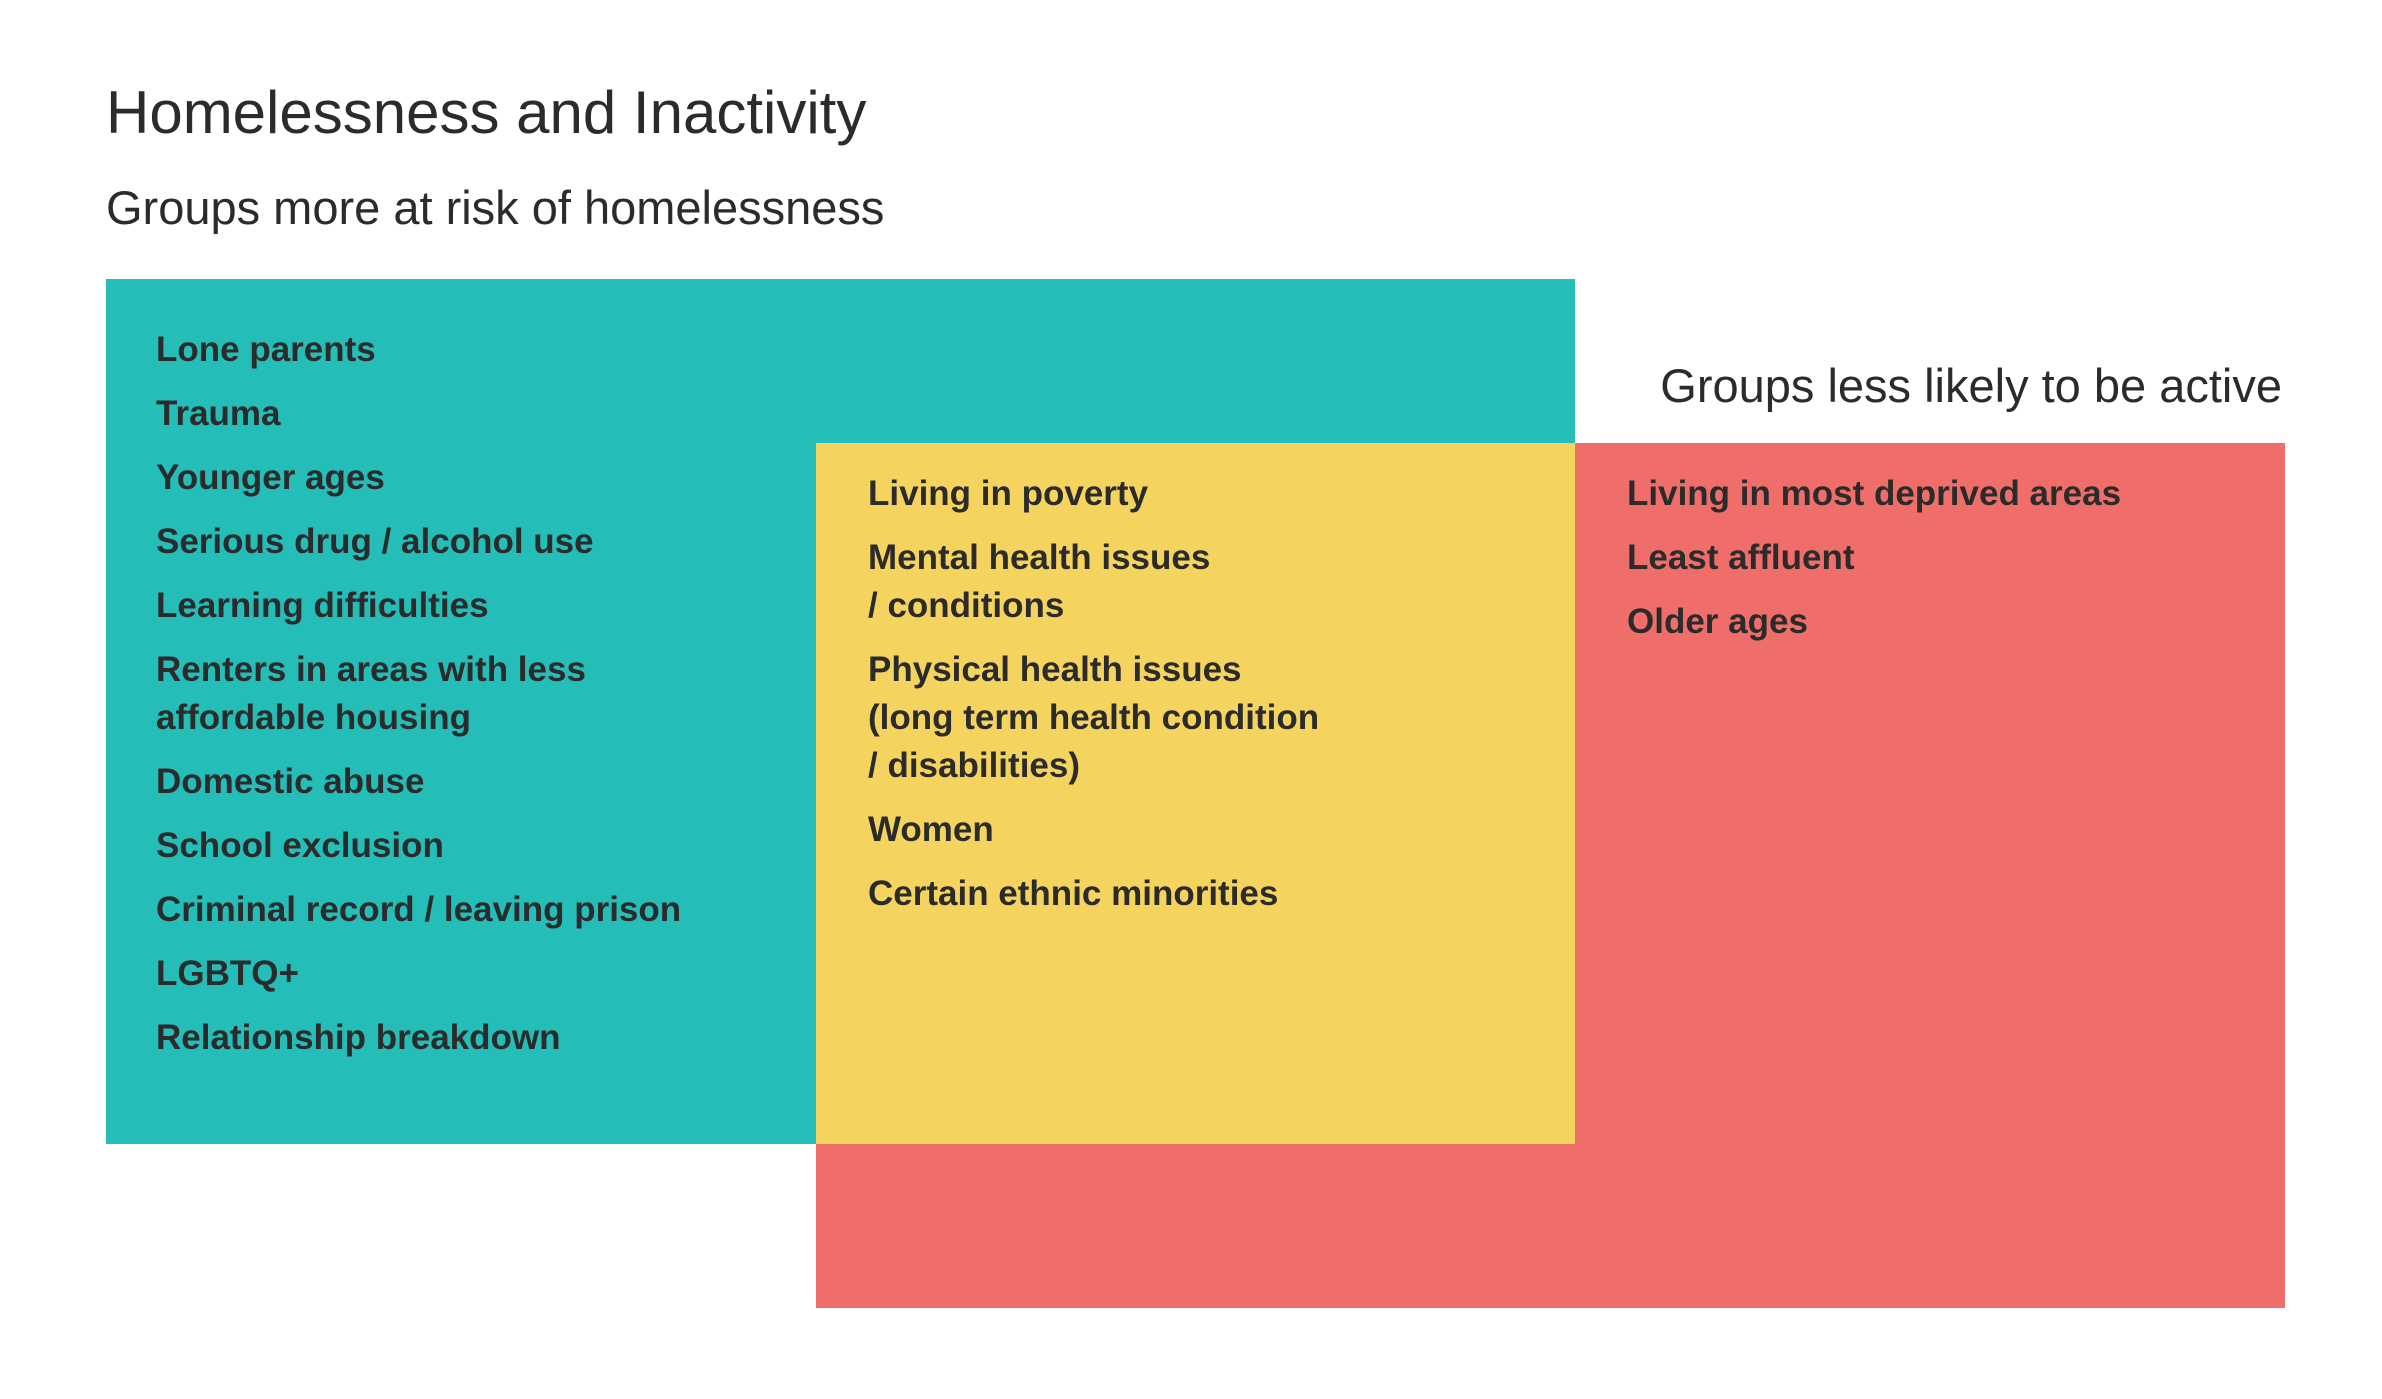  I want to click on list-item: Criminal record / leaving prison, so click(419, 909).